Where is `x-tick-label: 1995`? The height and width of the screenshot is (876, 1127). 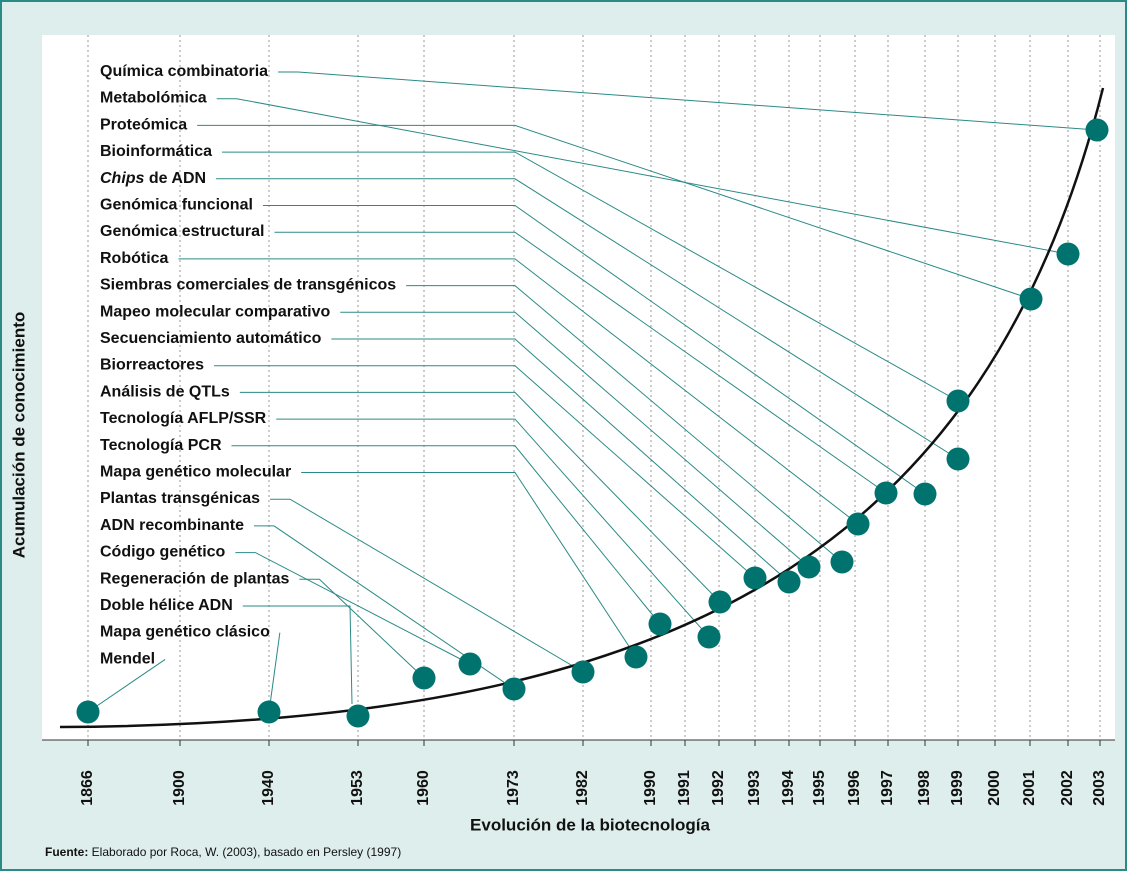
x-tick-label: 1995 is located at coordinates (819, 788).